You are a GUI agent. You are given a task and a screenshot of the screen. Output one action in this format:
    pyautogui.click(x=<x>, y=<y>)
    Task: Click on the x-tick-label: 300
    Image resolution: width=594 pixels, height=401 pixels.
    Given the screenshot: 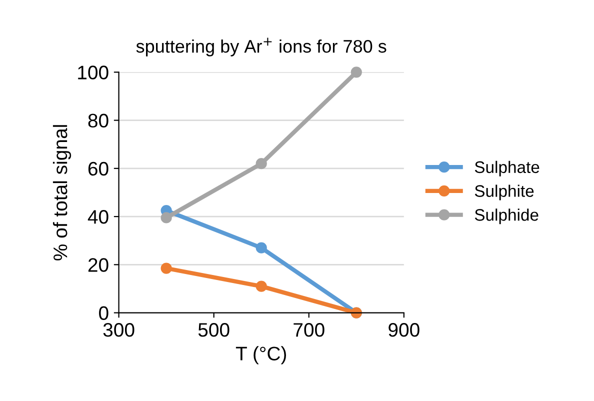 What is the action you would take?
    pyautogui.click(x=118, y=330)
    